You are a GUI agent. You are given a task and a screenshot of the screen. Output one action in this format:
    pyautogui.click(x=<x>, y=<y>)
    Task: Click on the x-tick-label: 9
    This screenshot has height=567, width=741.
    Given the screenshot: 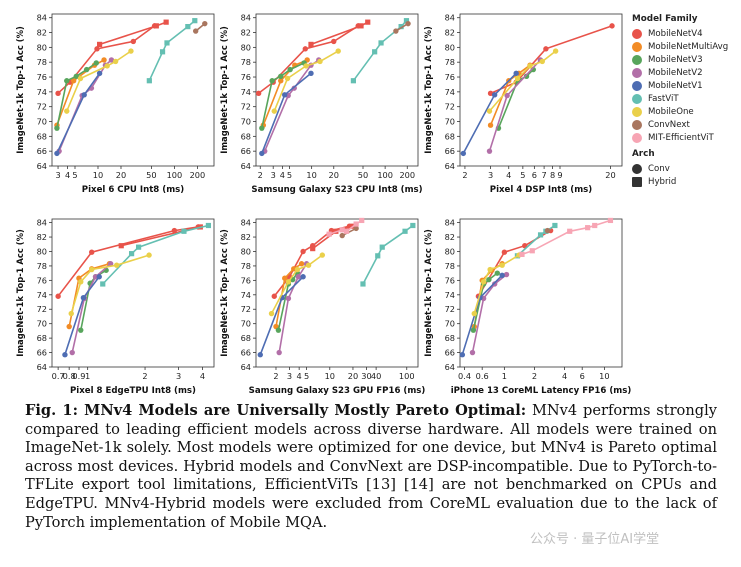 What is the action you would take?
    pyautogui.click(x=559, y=175)
    